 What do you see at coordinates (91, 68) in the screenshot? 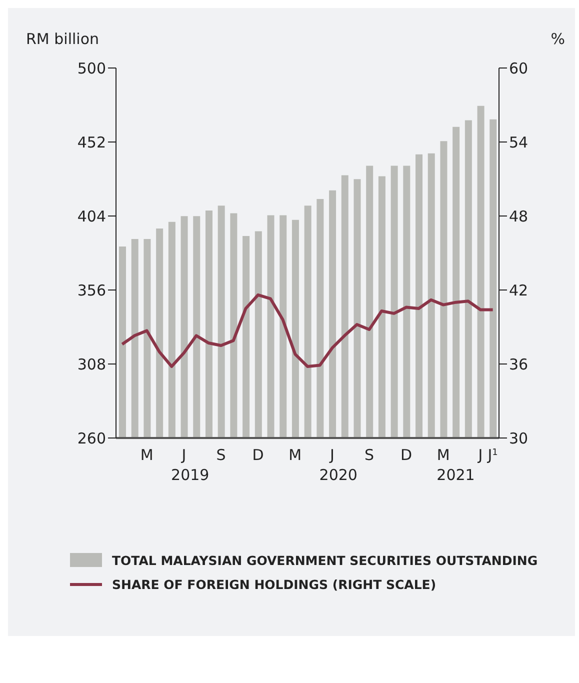
I see `y-tick-label: 500` at bounding box center [91, 68].